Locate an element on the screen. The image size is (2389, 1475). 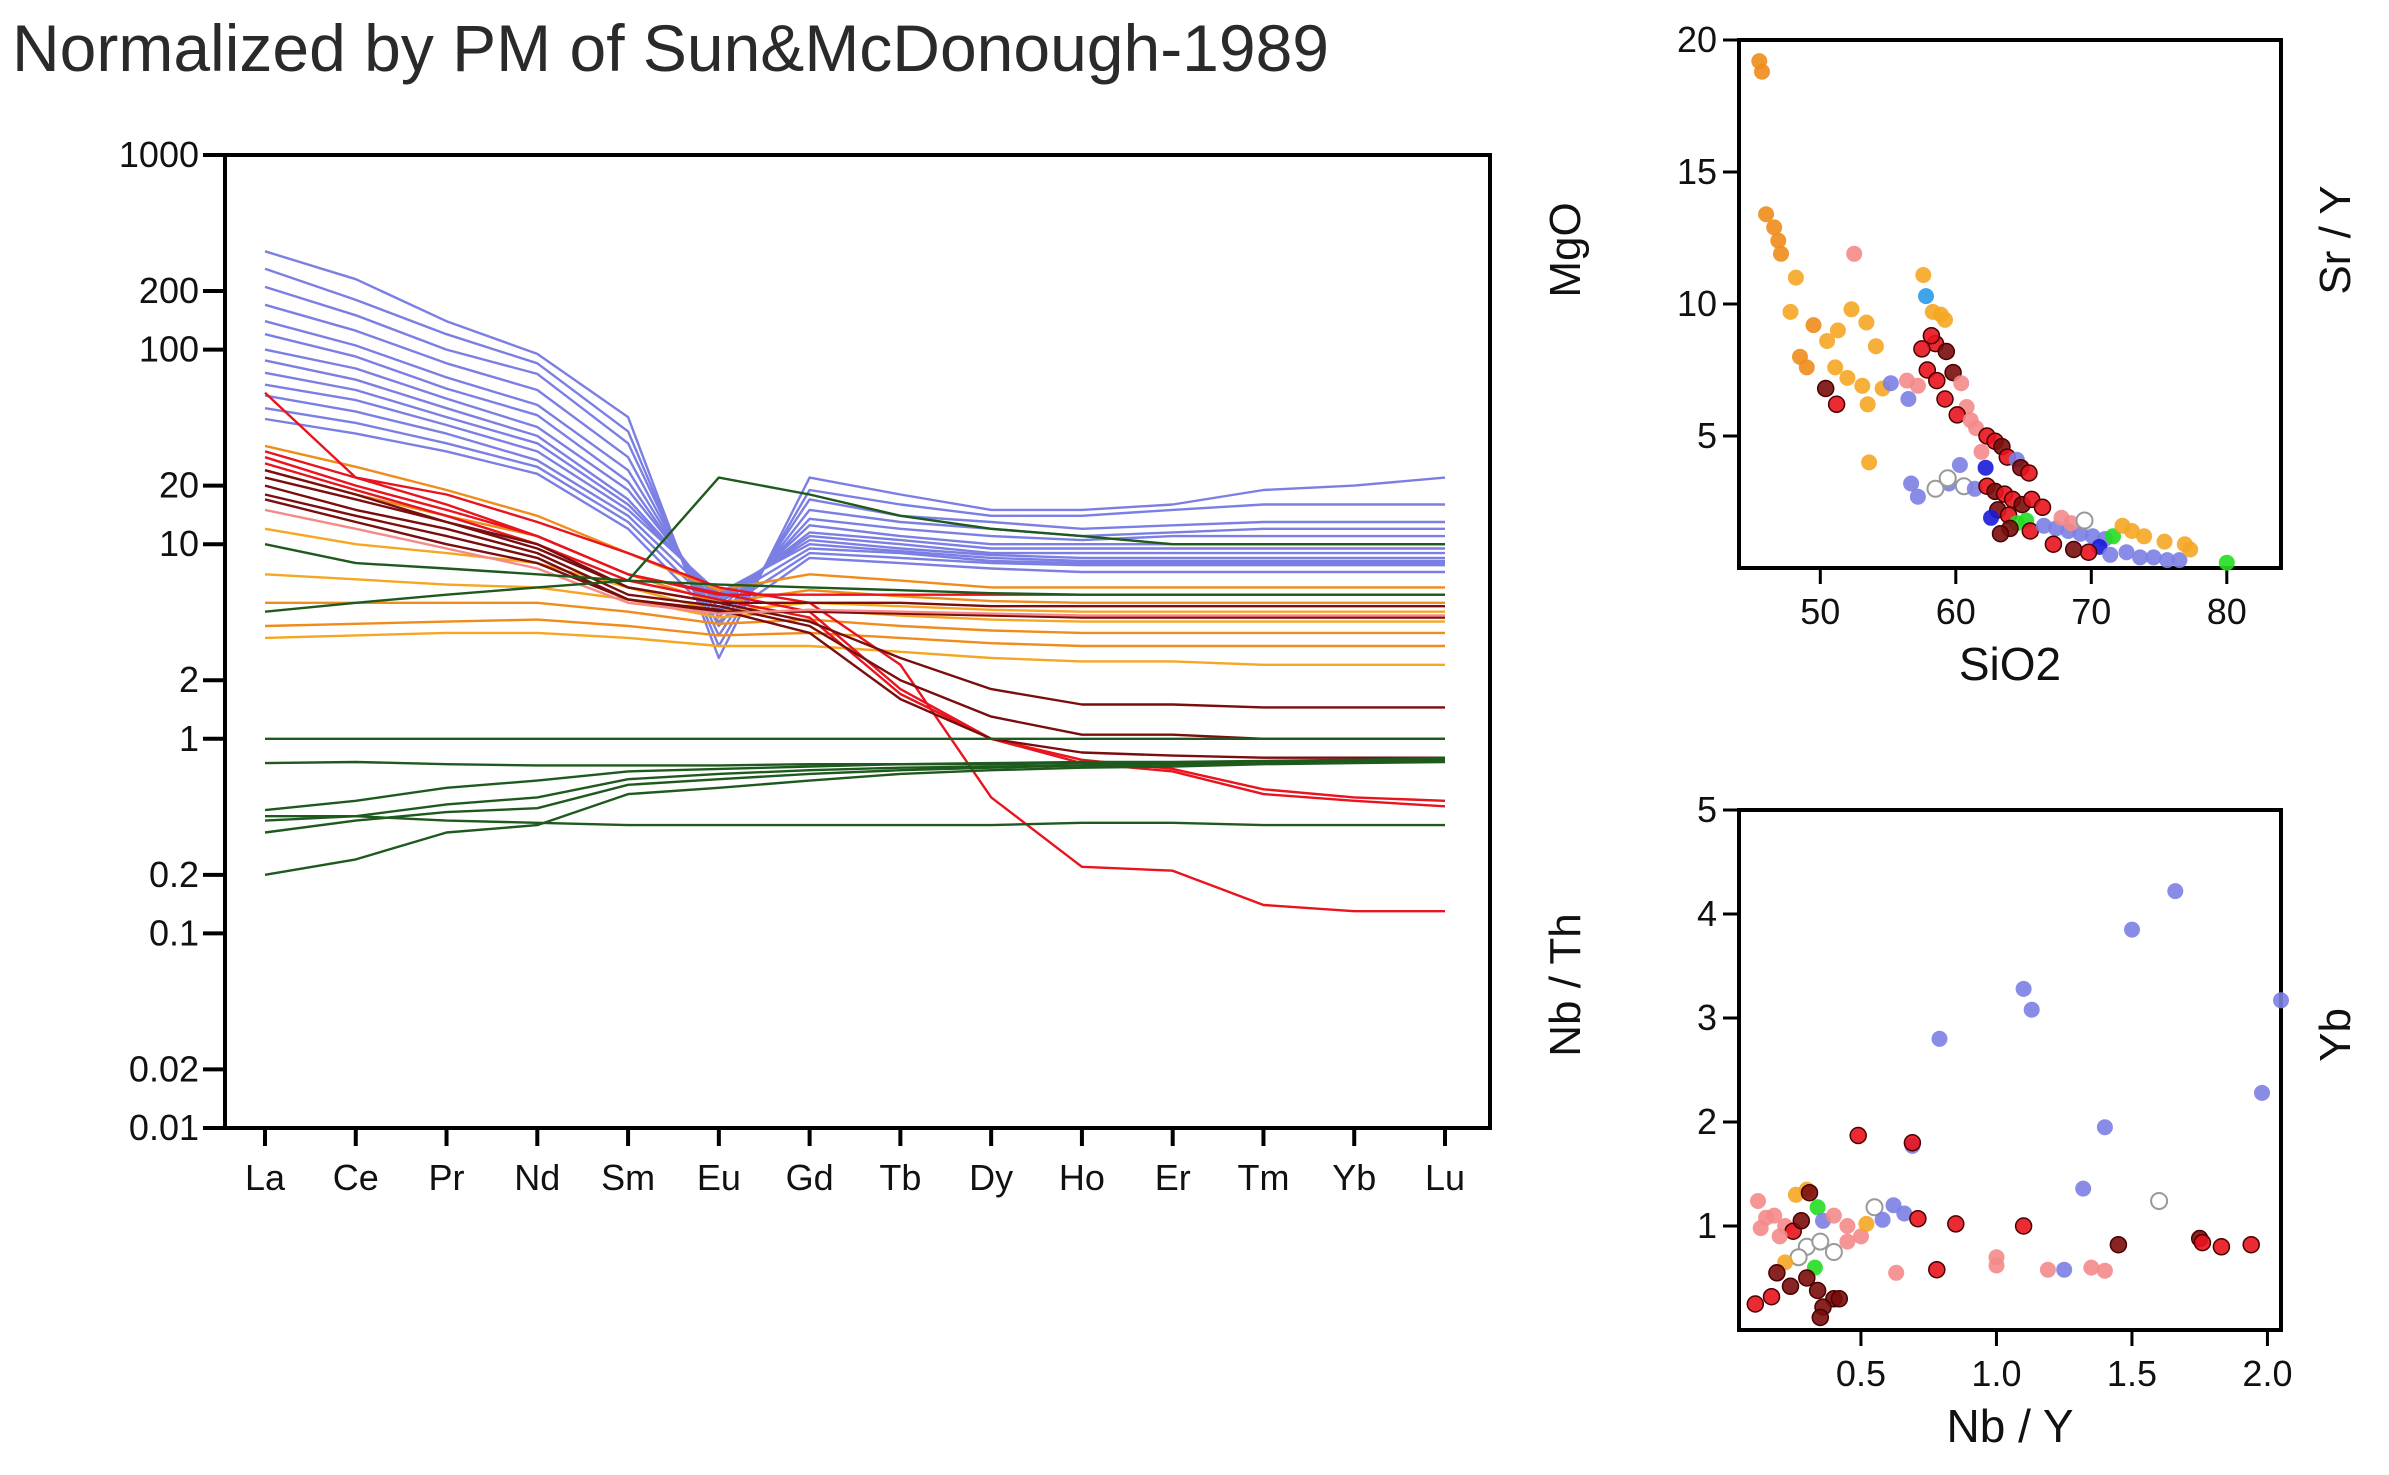
y-tick-label: 0.02 is located at coordinates (164, 1068).